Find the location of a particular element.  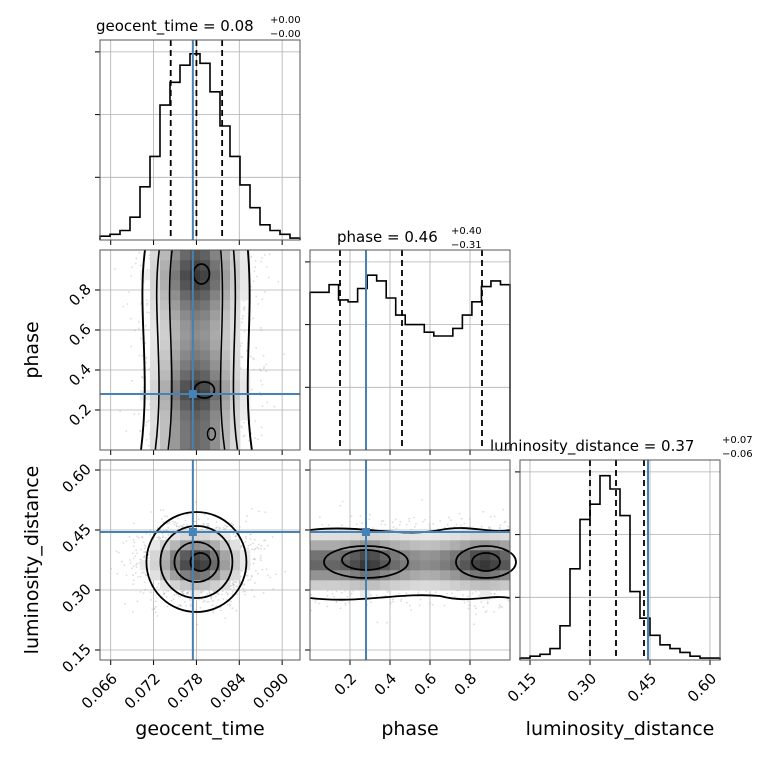

title-luminosity-distance-sub: −0.06 is located at coordinates (737, 454).